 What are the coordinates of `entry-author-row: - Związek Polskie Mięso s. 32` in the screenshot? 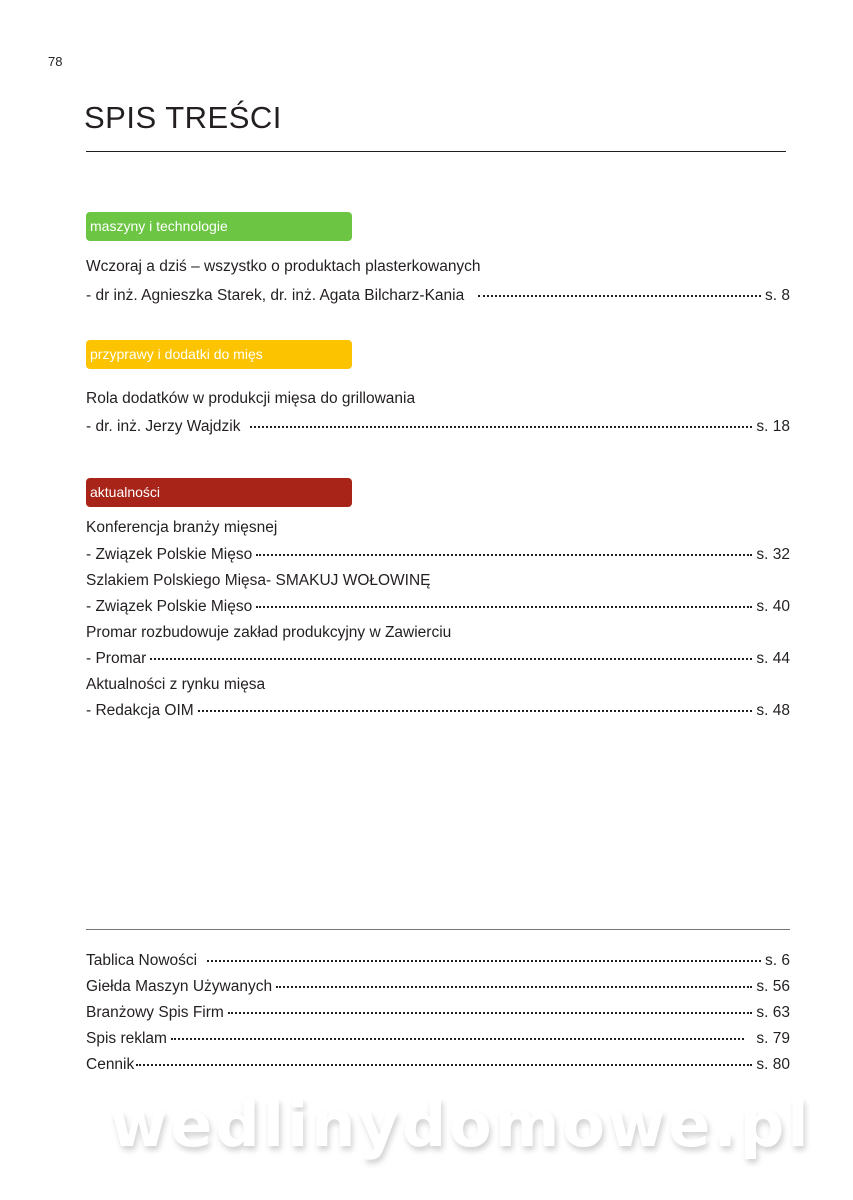 It's located at (438, 555).